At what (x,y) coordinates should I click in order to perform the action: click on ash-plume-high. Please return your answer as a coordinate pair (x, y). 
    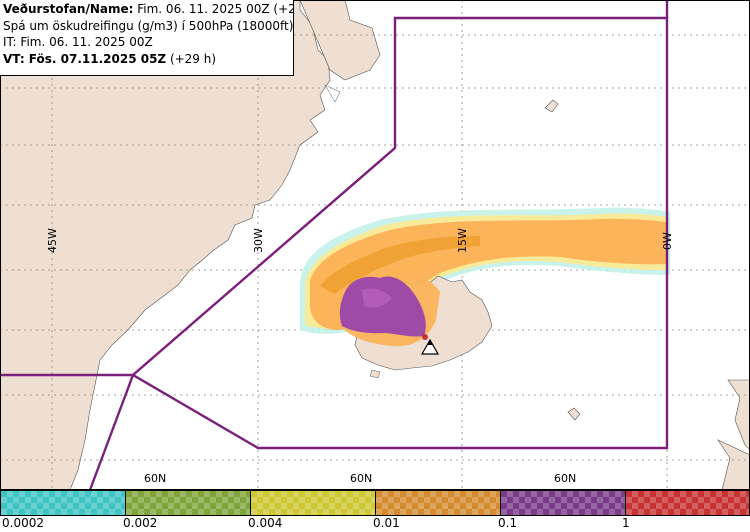
    Looking at the image, I should click on (382, 306).